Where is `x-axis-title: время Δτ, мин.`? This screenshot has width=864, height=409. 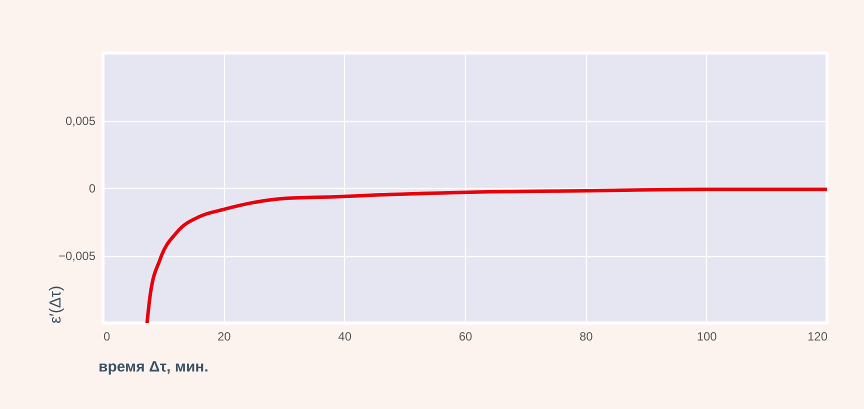
x-axis-title: время Δτ, мин. is located at coordinates (153, 367).